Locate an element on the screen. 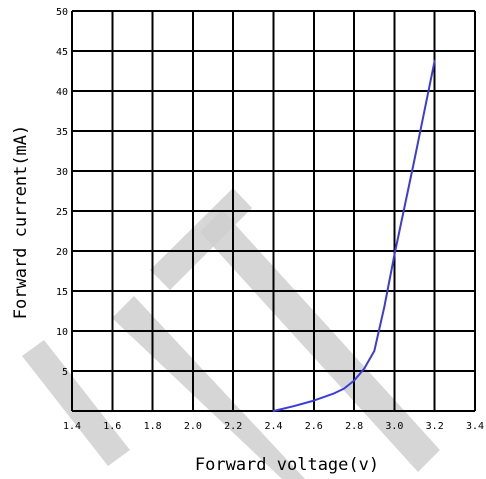 Image resolution: width=486 pixels, height=479 pixels. watermark-stroke-top is located at coordinates (201, 239).